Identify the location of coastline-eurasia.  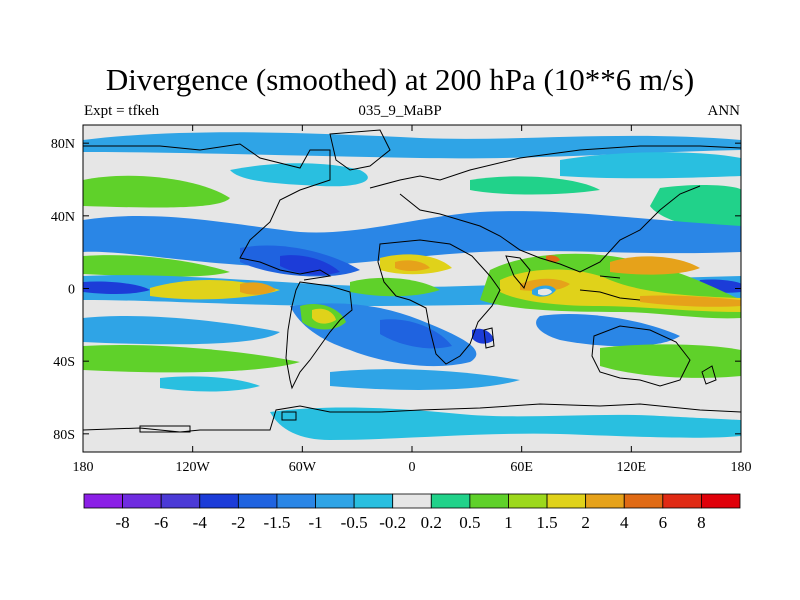
(555, 209).